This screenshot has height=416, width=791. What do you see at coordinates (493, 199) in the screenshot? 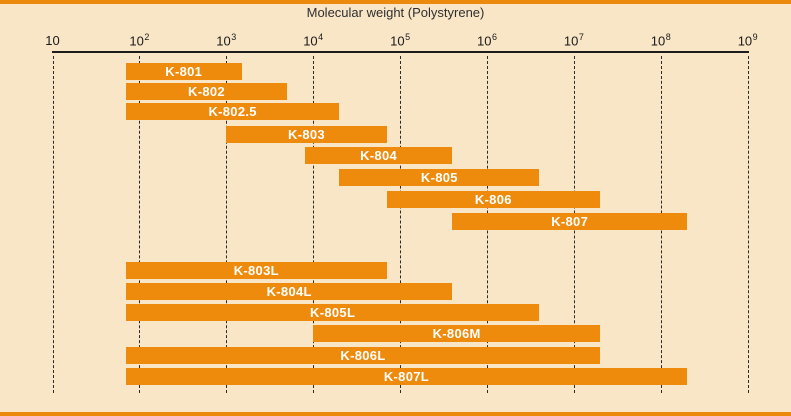
I see `range-bar-K-806: K-806` at bounding box center [493, 199].